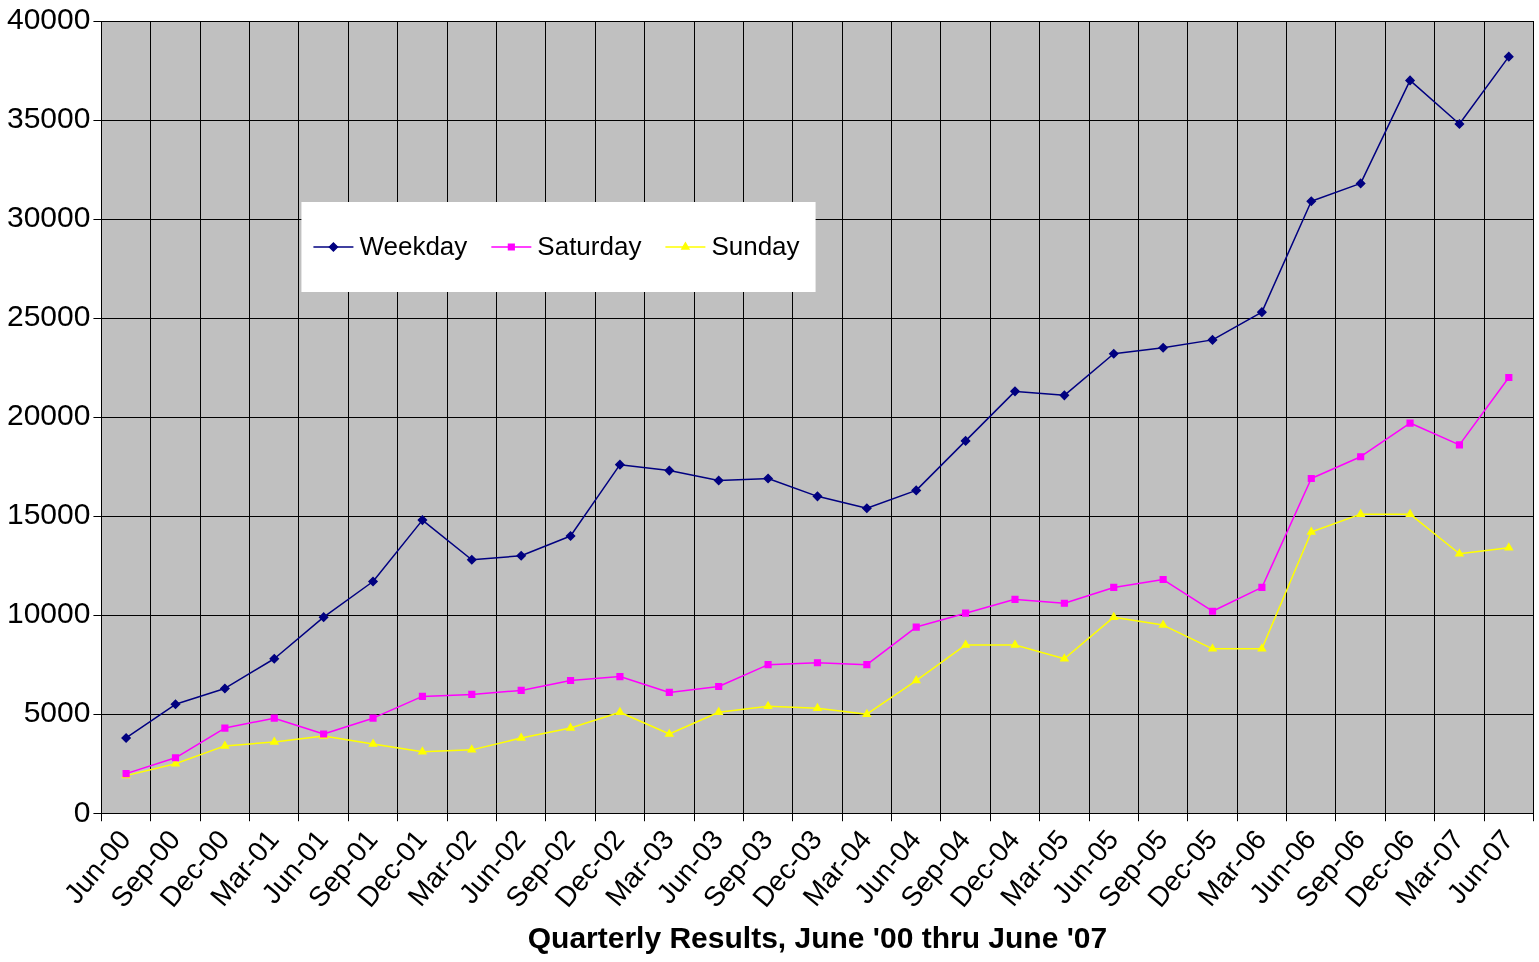  I want to click on y-tick-label: 10000, so click(48, 613).